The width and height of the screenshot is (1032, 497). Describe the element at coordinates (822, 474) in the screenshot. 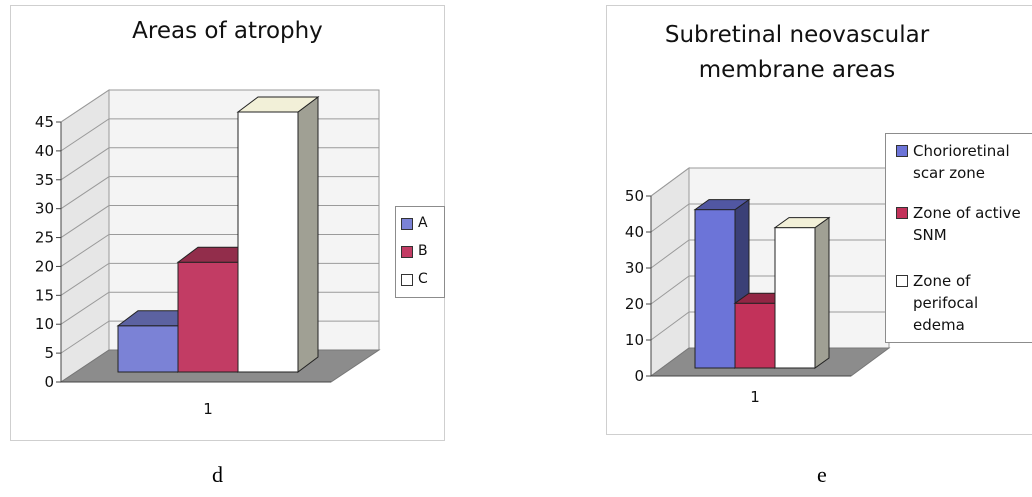

I see `caption-e: e` at that location.